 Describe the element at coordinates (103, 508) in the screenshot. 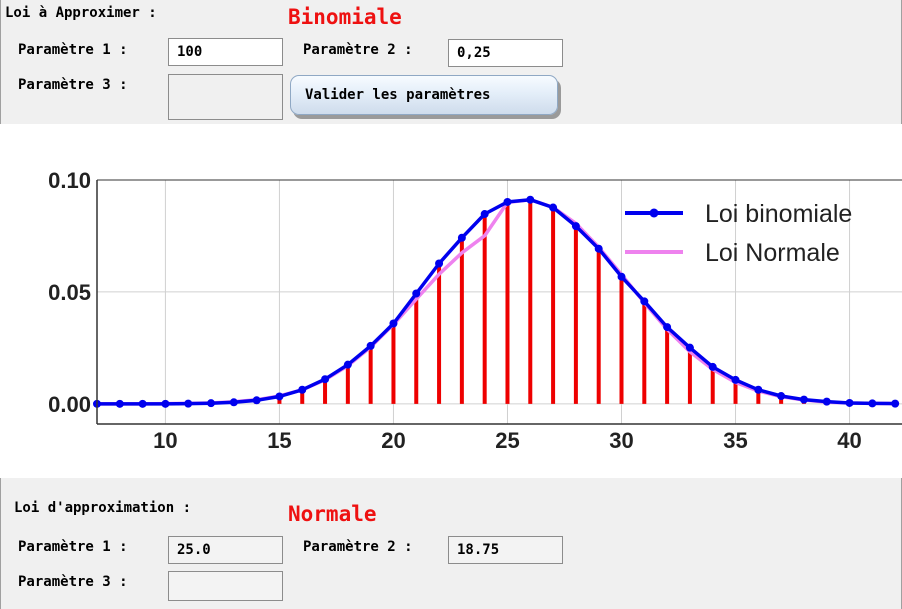

I see `approx-law-section-label: Loi d'approximation :` at that location.